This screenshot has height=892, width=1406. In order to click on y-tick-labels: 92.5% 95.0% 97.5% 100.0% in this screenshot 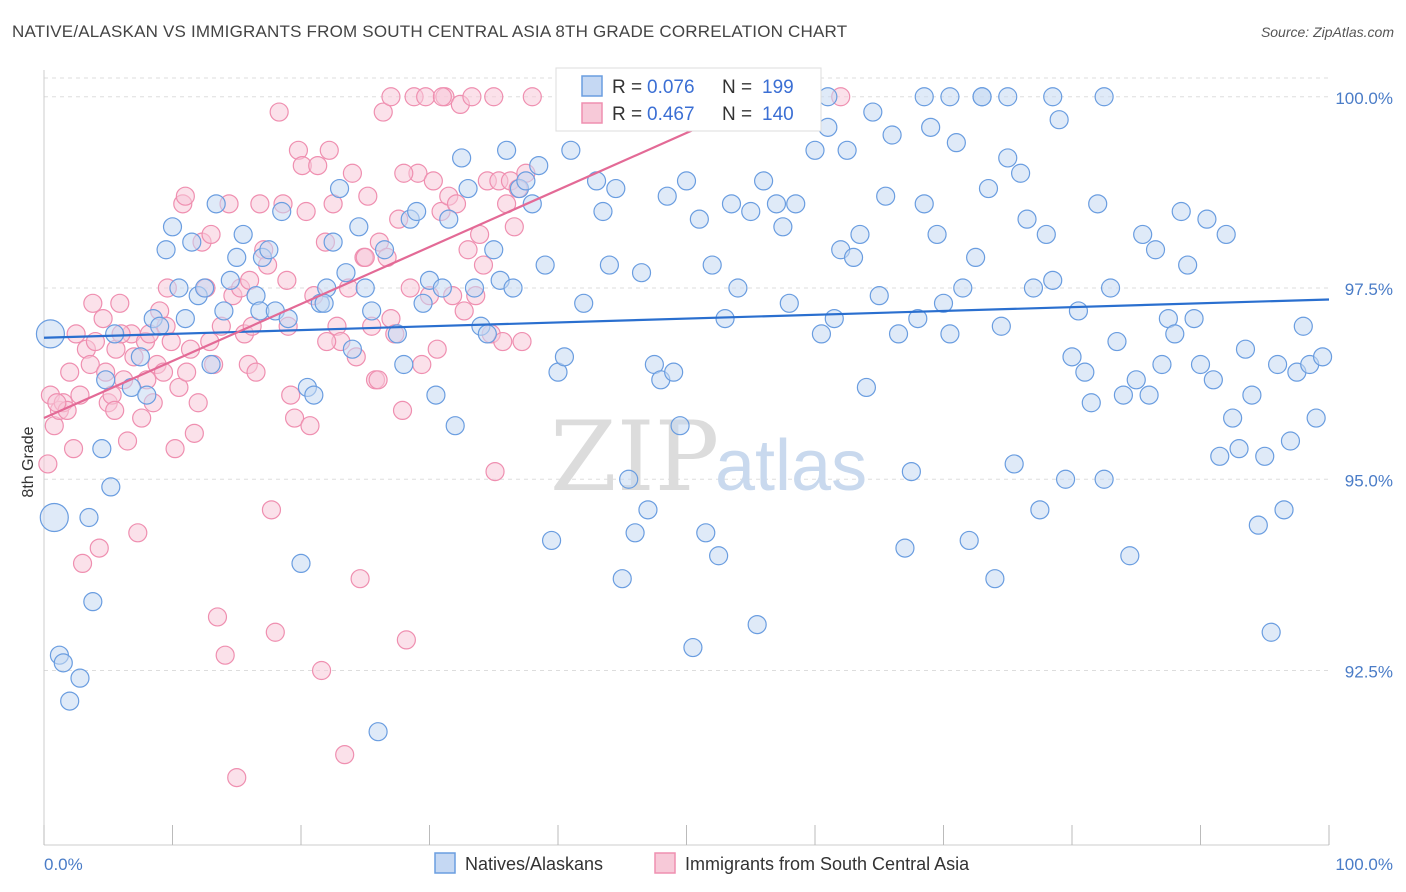, I will do `click(1364, 385)`.